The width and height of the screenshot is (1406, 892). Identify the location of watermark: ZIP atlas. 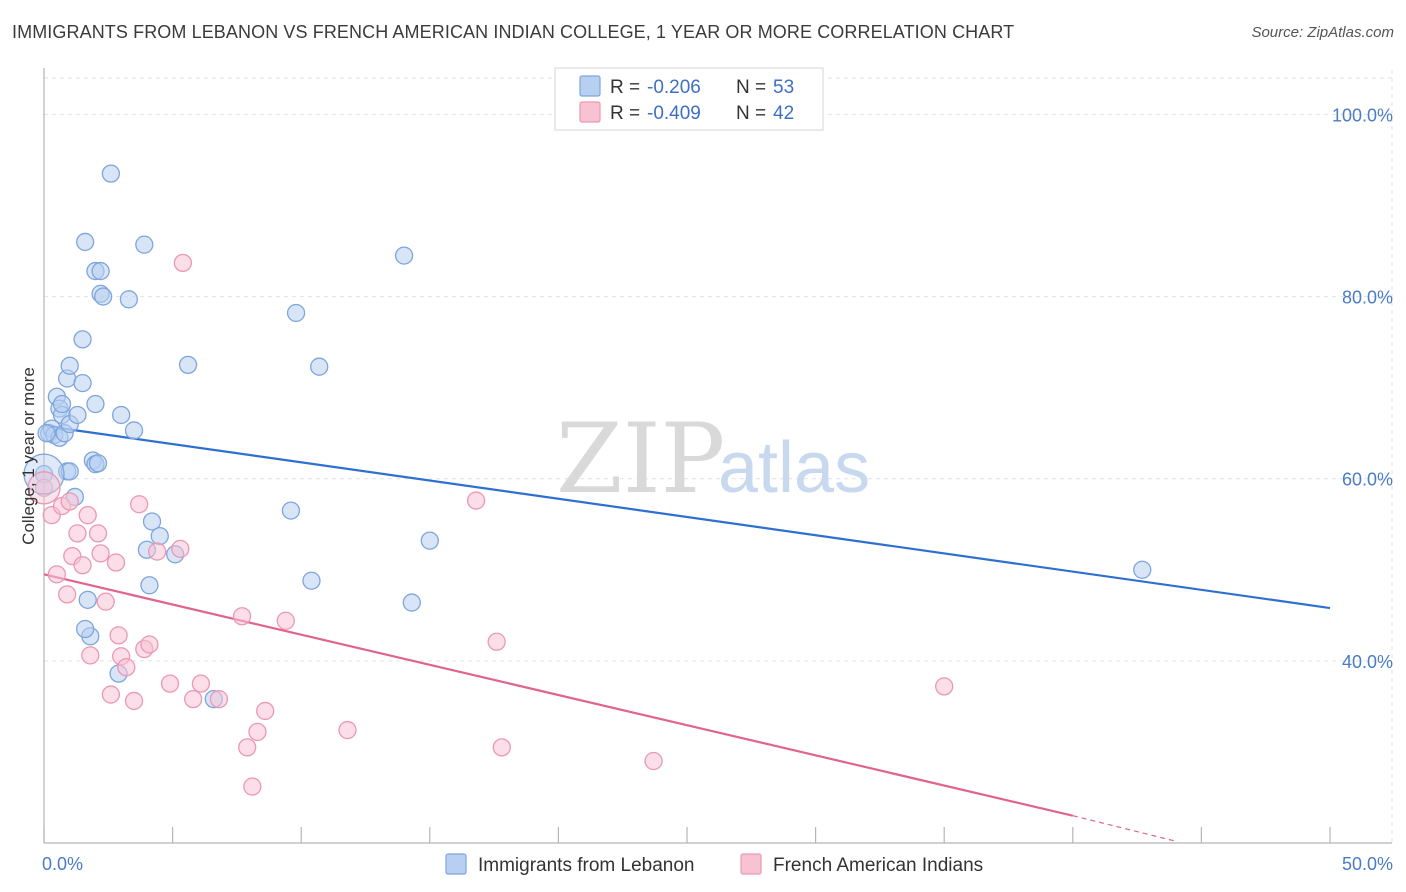
(713, 459).